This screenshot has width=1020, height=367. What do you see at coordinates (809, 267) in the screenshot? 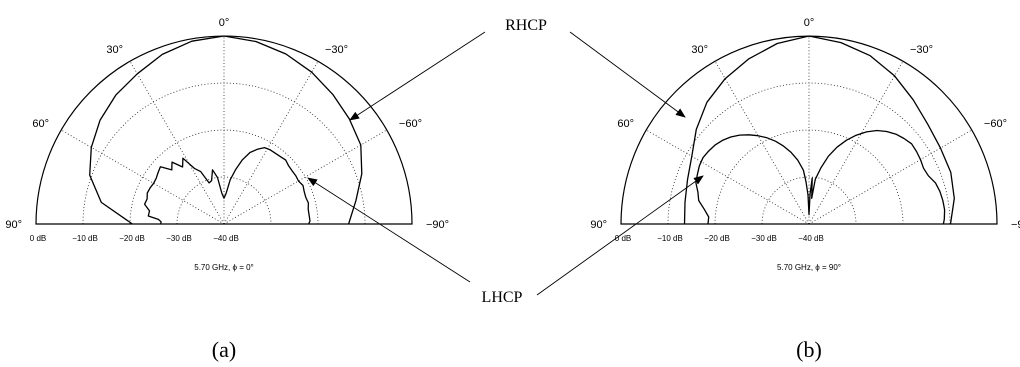
I see `chart-caption: 5.70 GHz, ϕ = 90°` at bounding box center [809, 267].